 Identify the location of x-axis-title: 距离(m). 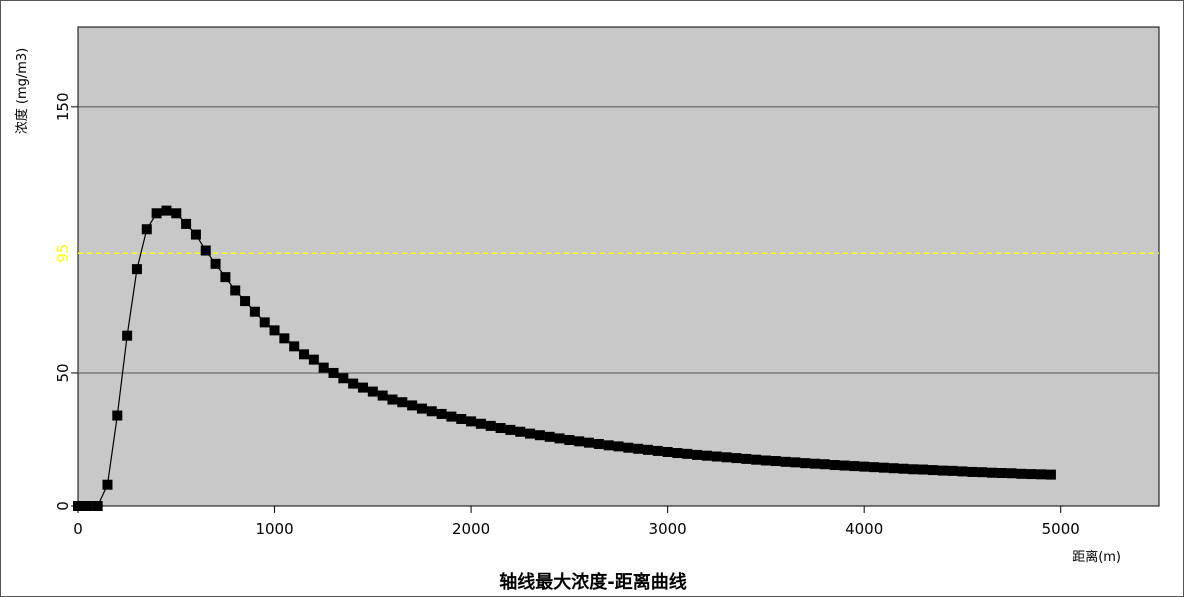
(1096, 557).